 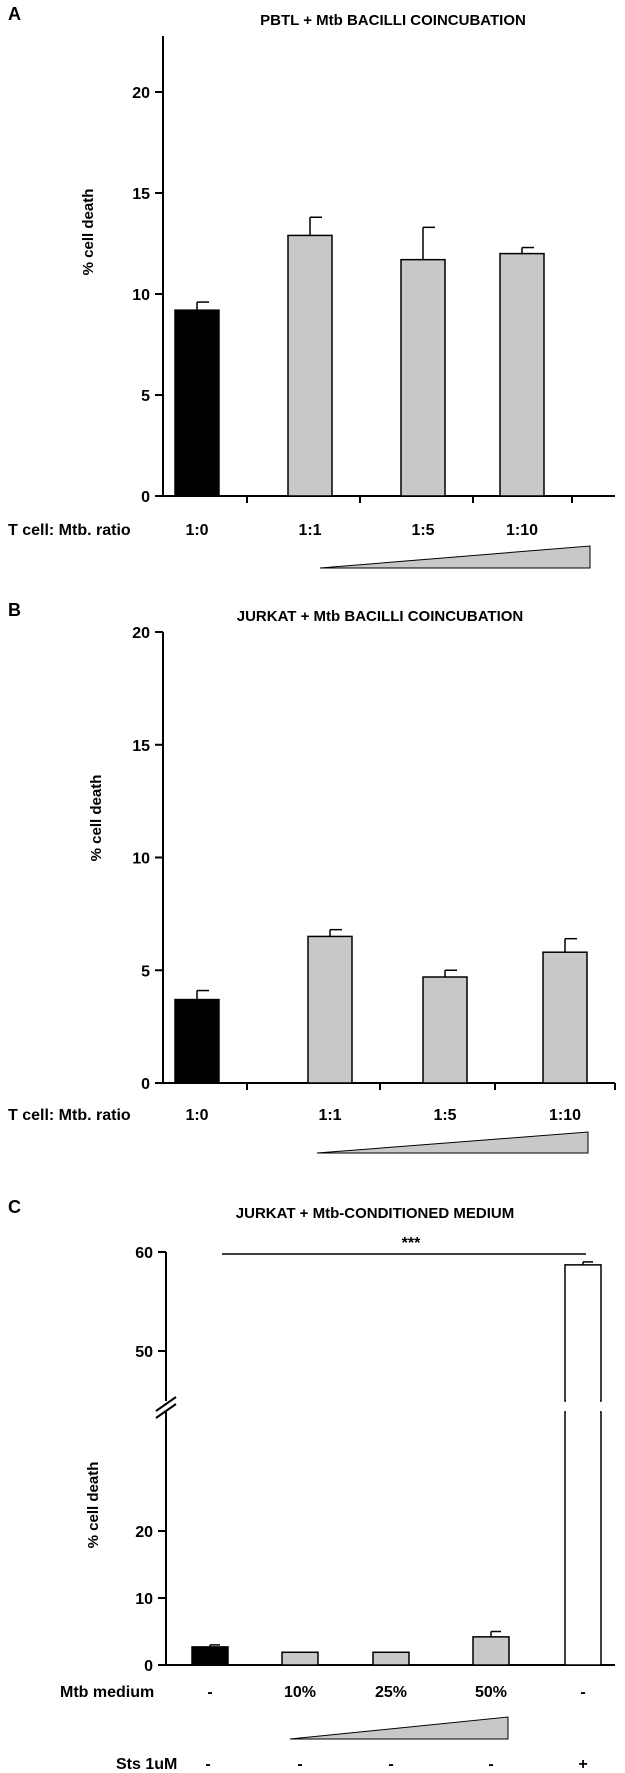 What do you see at coordinates (329, 1115) in the screenshot?
I see `panel-b-category-label: 1:1` at bounding box center [329, 1115].